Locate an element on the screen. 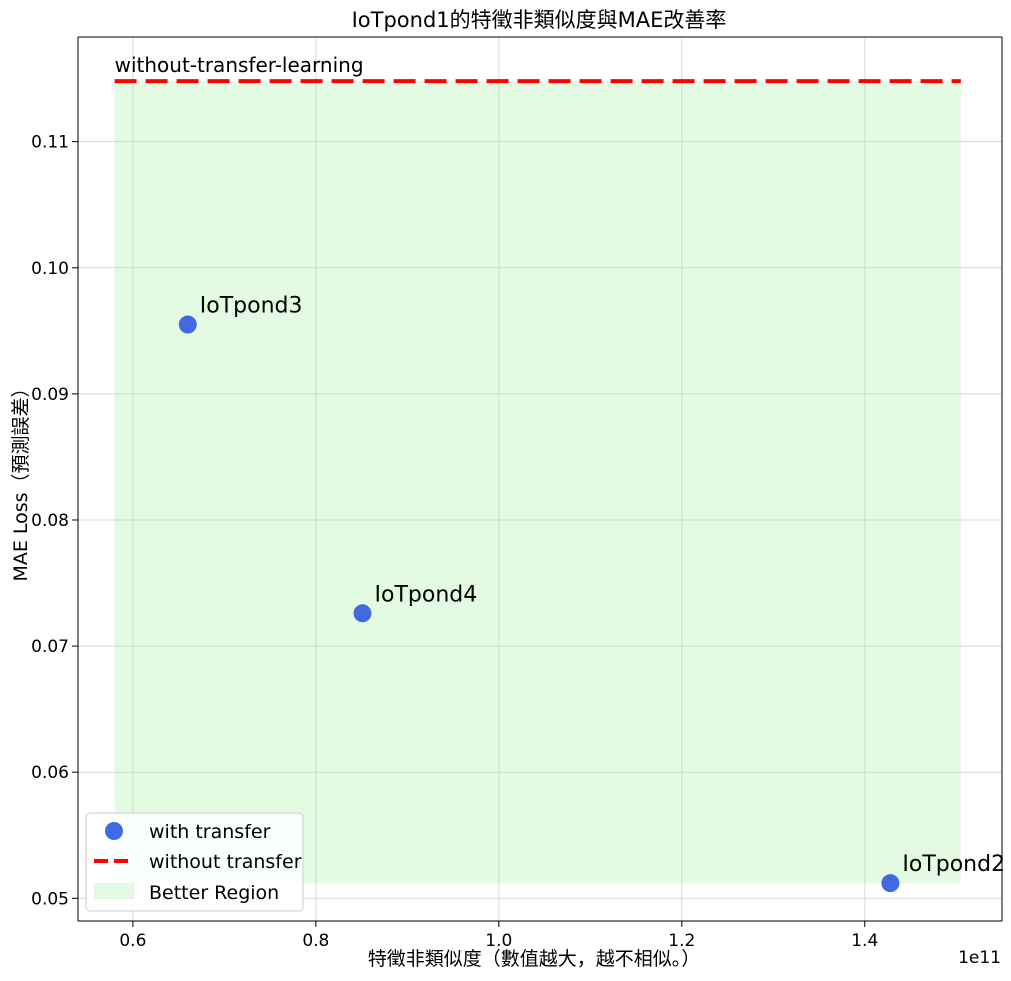 The image size is (1011, 981). x-tick-label: 0.6 is located at coordinates (132, 941).